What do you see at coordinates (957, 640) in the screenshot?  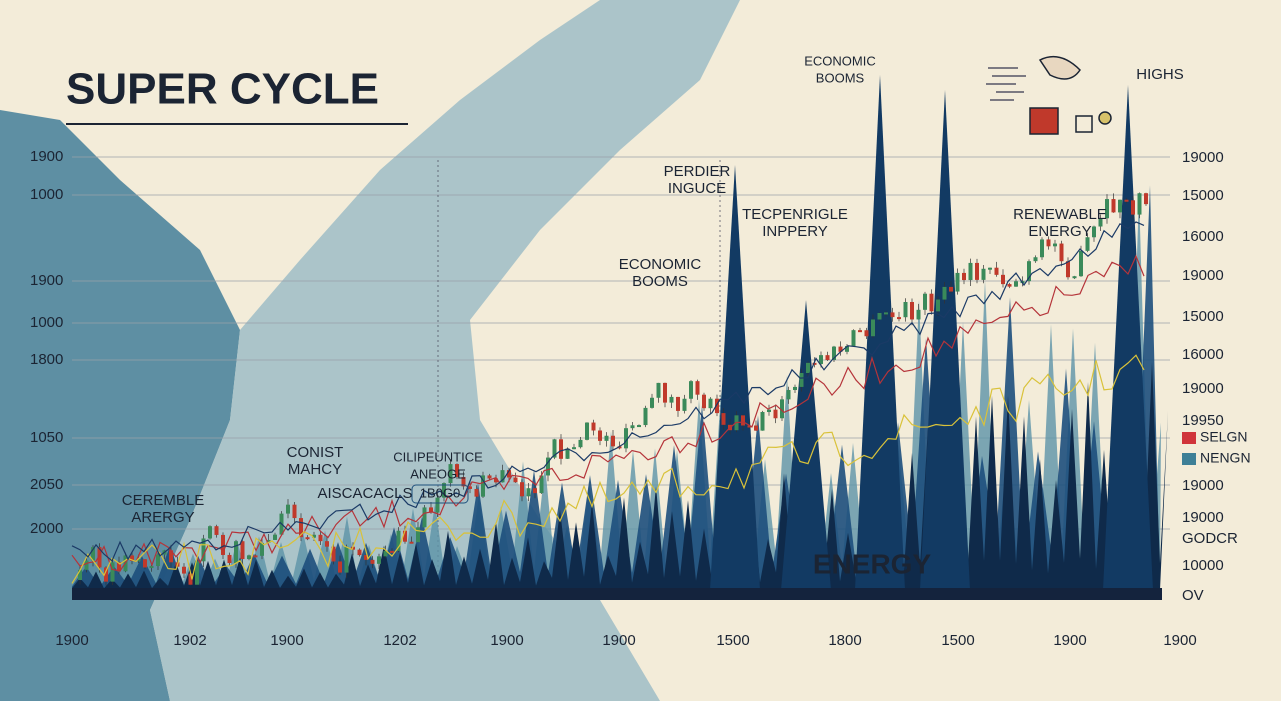 I see `x-axis-label: 1500` at bounding box center [957, 640].